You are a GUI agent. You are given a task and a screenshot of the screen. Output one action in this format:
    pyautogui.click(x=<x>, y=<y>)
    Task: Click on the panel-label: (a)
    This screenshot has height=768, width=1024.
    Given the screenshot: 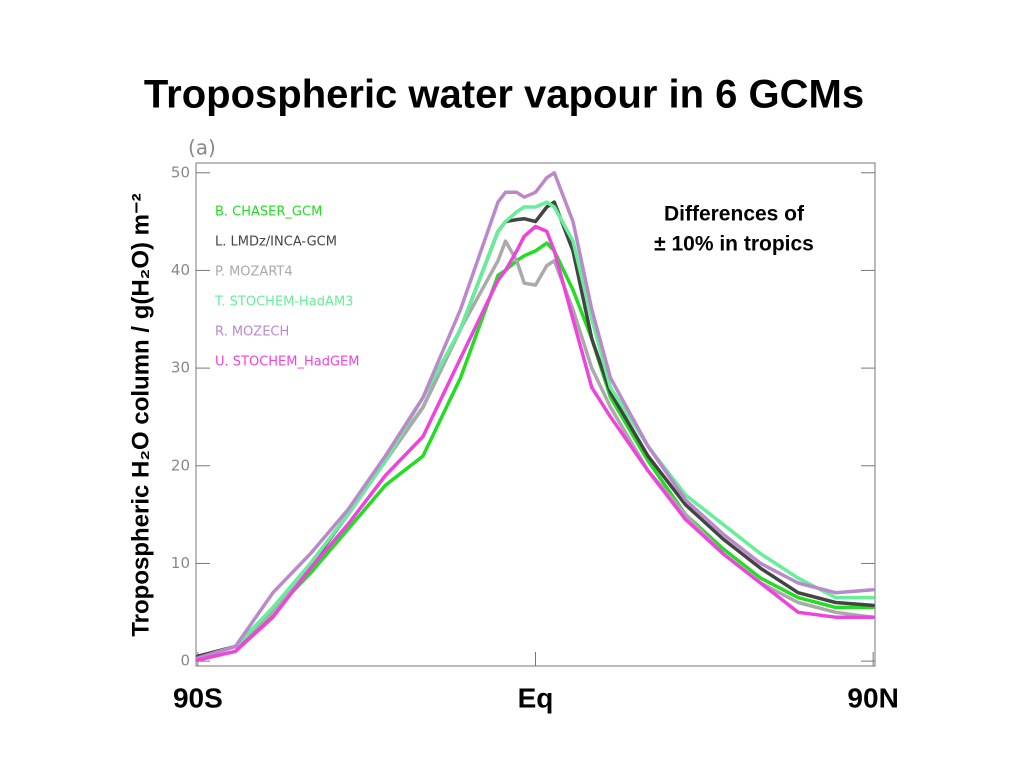 What is the action you would take?
    pyautogui.click(x=202, y=148)
    